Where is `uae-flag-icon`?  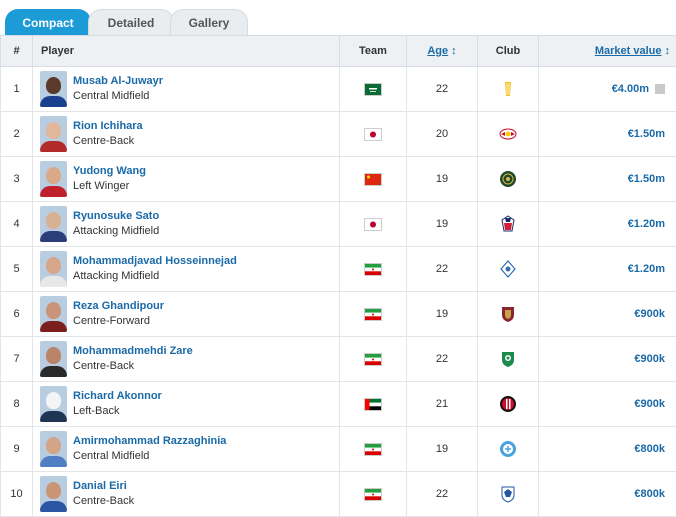 uae-flag-icon is located at coordinates (373, 404).